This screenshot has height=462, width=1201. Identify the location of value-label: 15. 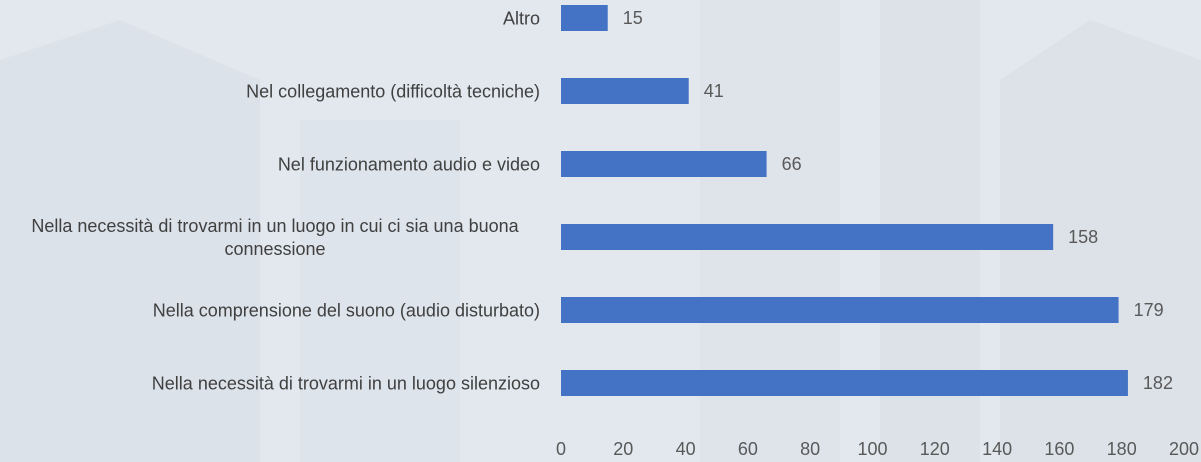
(633, 18).